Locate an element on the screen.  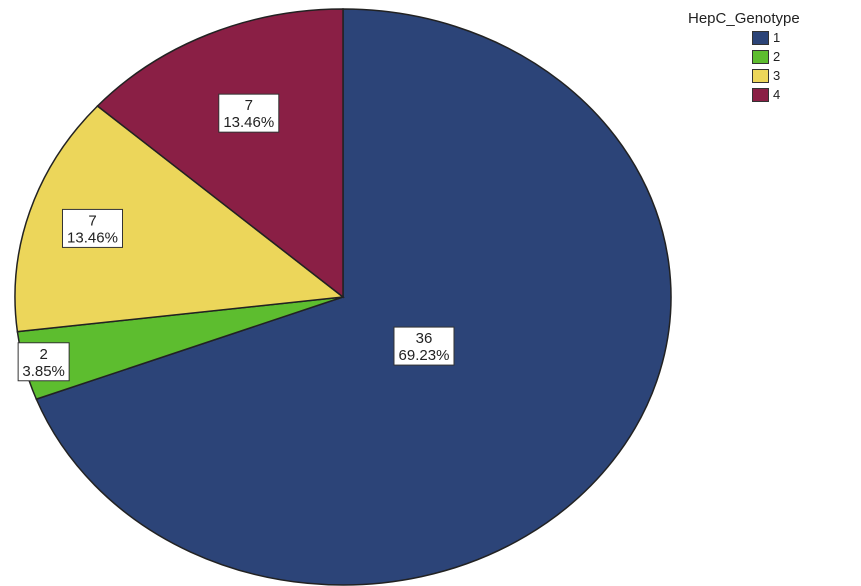
legend-item: 3 is located at coordinates (776, 75).